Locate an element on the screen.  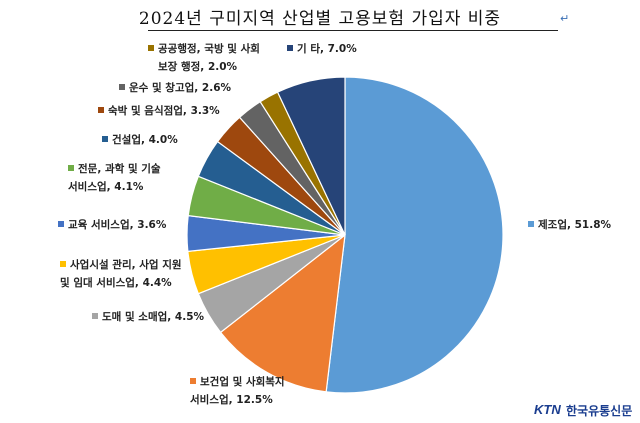
slice-label: 운수 및 창고업, 2.6% is located at coordinates (175, 87).